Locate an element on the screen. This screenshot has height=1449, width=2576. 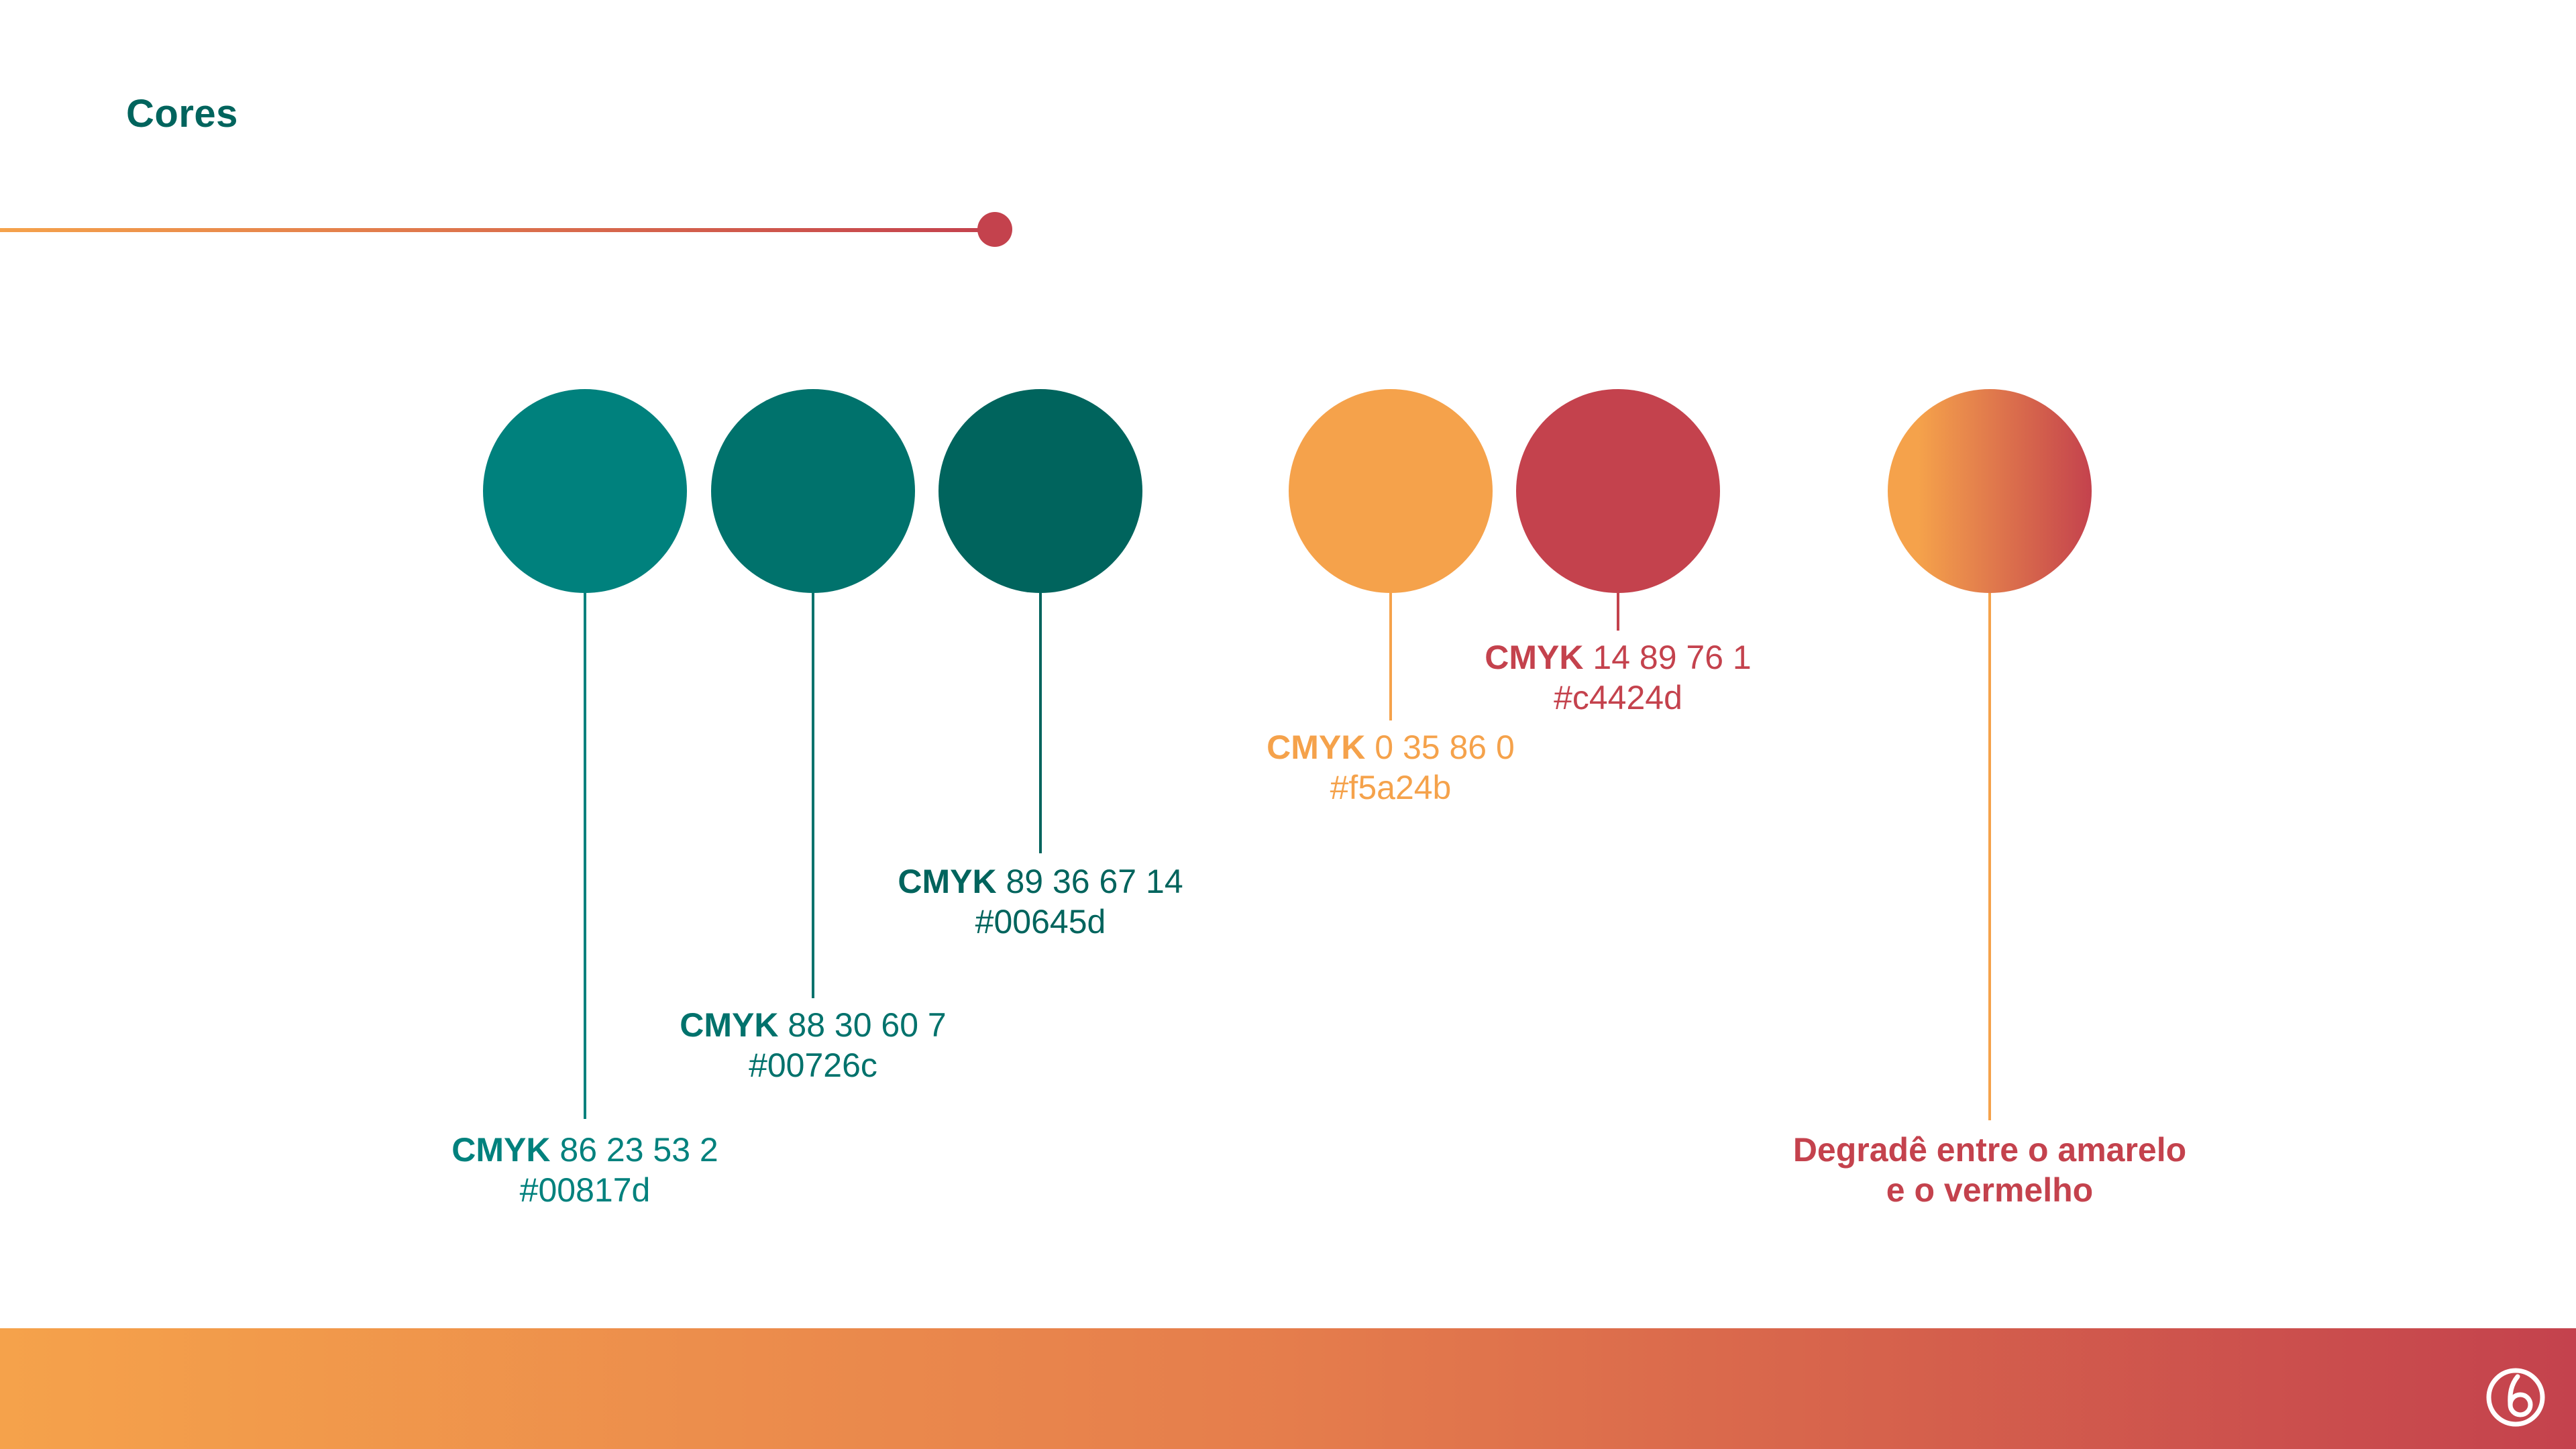
cmyk-line: CMYK 86 23 53 2 is located at coordinates (585, 1150).